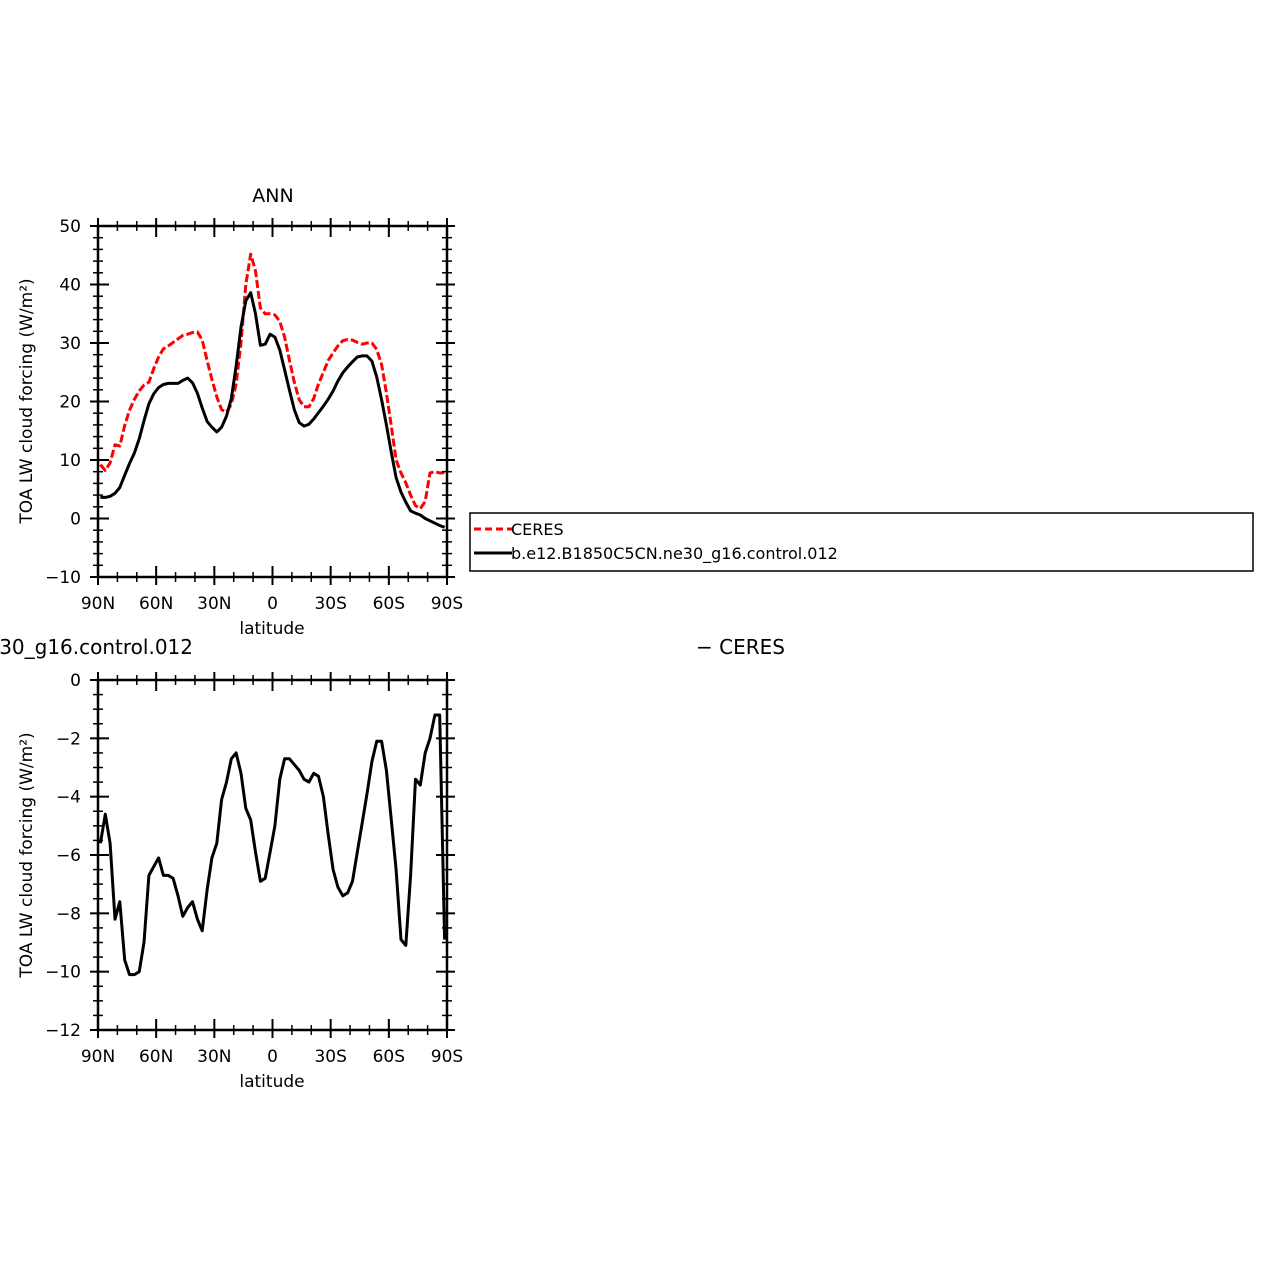  What do you see at coordinates (156, 1057) in the screenshot?
I see `bottom-plot-x-tick-label: 60N` at bounding box center [156, 1057].